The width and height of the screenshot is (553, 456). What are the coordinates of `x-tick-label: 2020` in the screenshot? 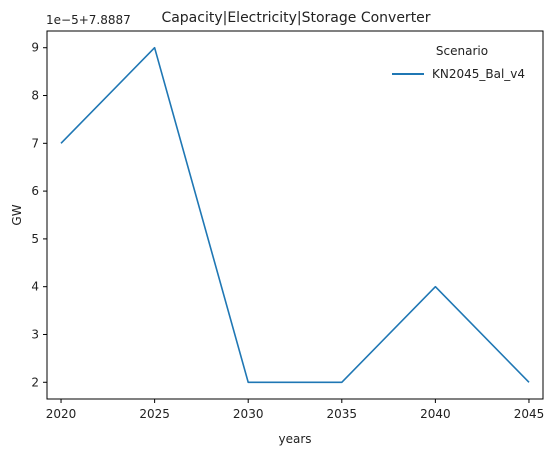 It's located at (61, 414).